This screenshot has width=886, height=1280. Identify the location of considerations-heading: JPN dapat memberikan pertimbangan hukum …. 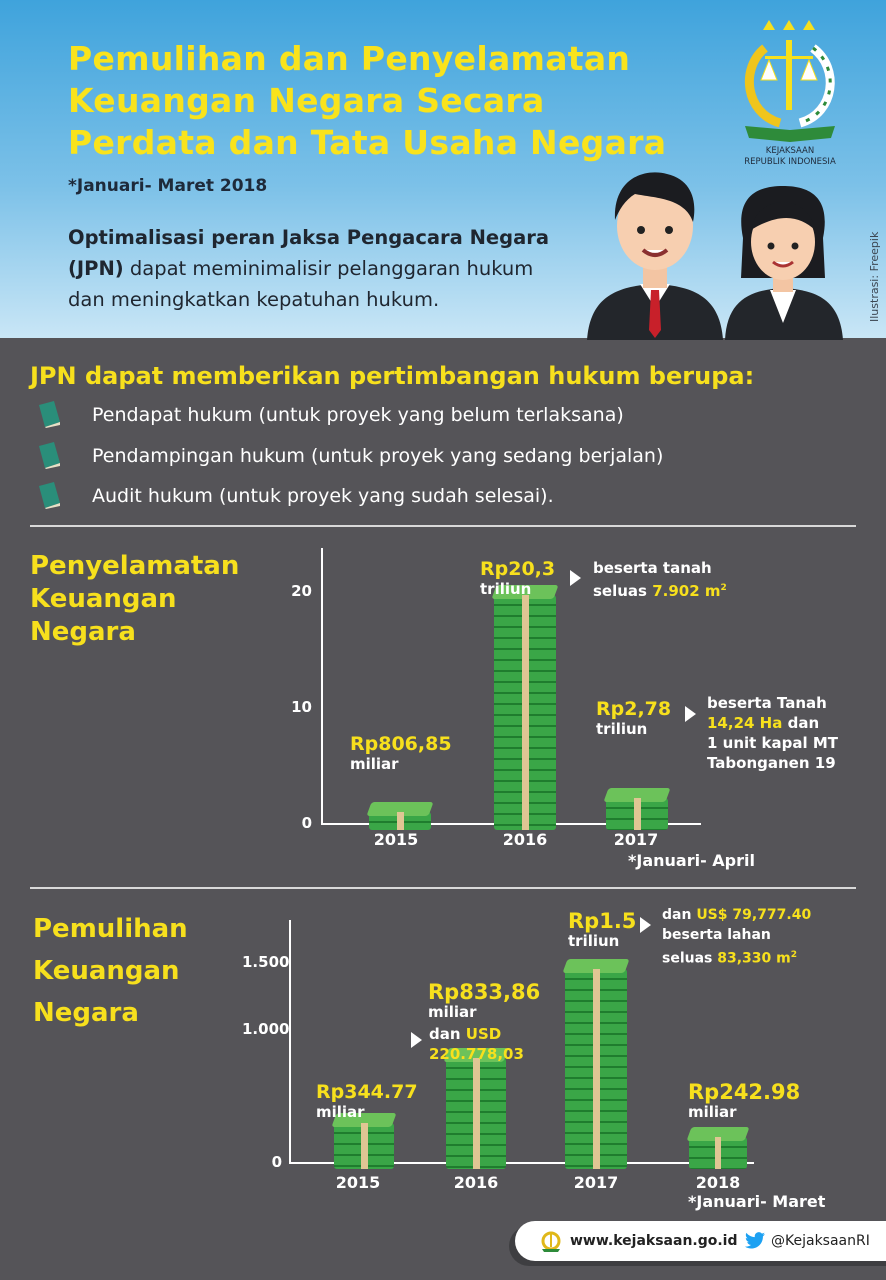
(392, 376).